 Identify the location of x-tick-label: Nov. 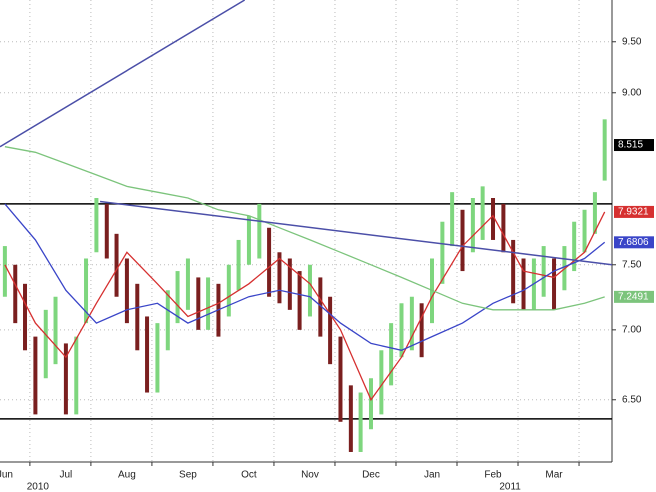
(310, 475).